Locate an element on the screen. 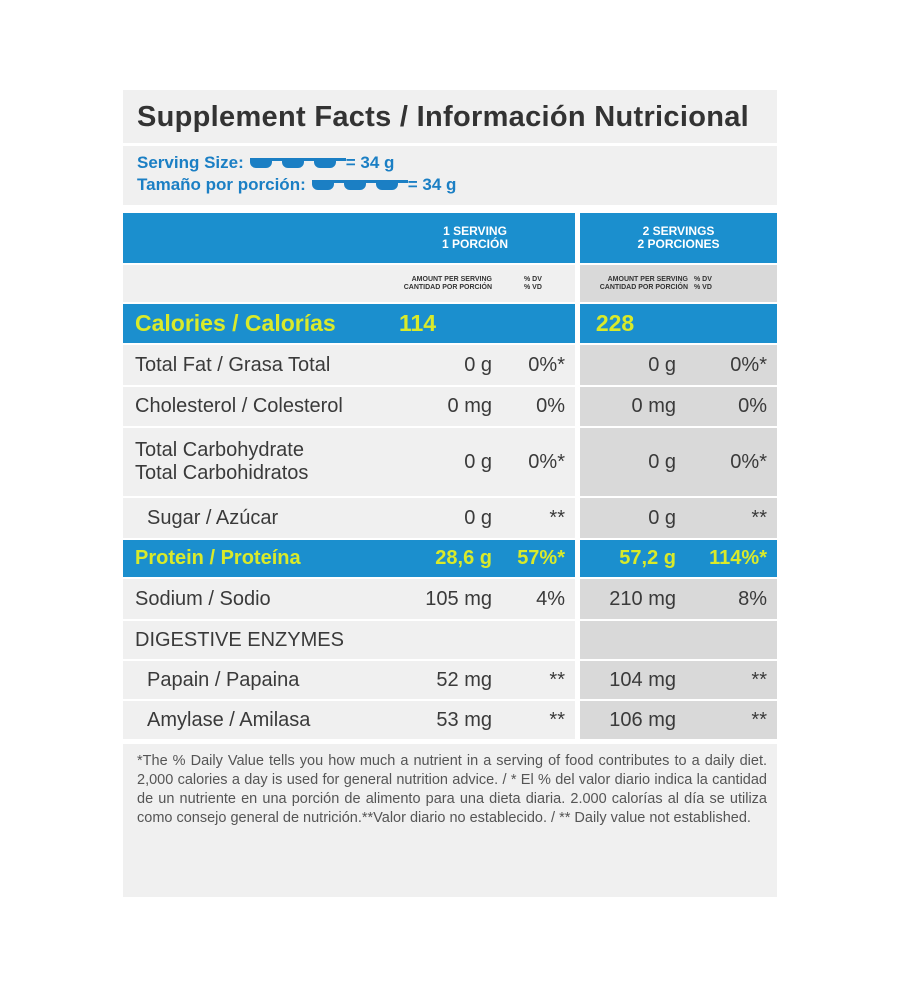 The height and width of the screenshot is (1000, 900). label-cell: Sugar / Azúcar is located at coordinates (249, 518).